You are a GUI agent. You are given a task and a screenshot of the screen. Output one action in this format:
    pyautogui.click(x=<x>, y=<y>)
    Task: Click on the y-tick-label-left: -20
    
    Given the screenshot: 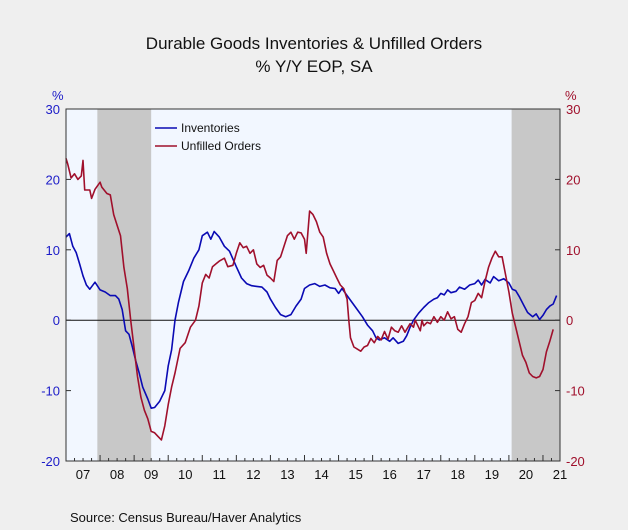 What is the action you would take?
    pyautogui.click(x=50, y=461)
    